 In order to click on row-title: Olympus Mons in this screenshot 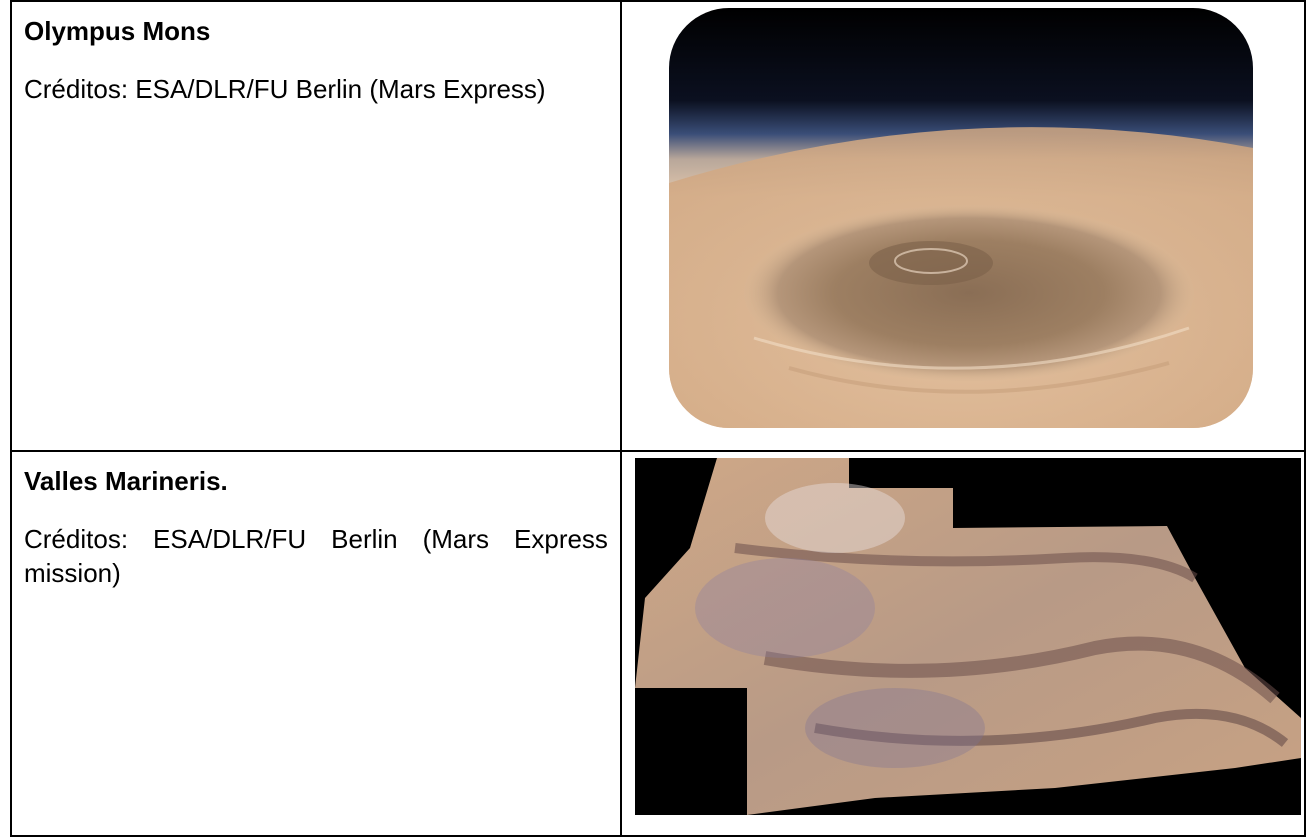, I will do `click(117, 31)`.